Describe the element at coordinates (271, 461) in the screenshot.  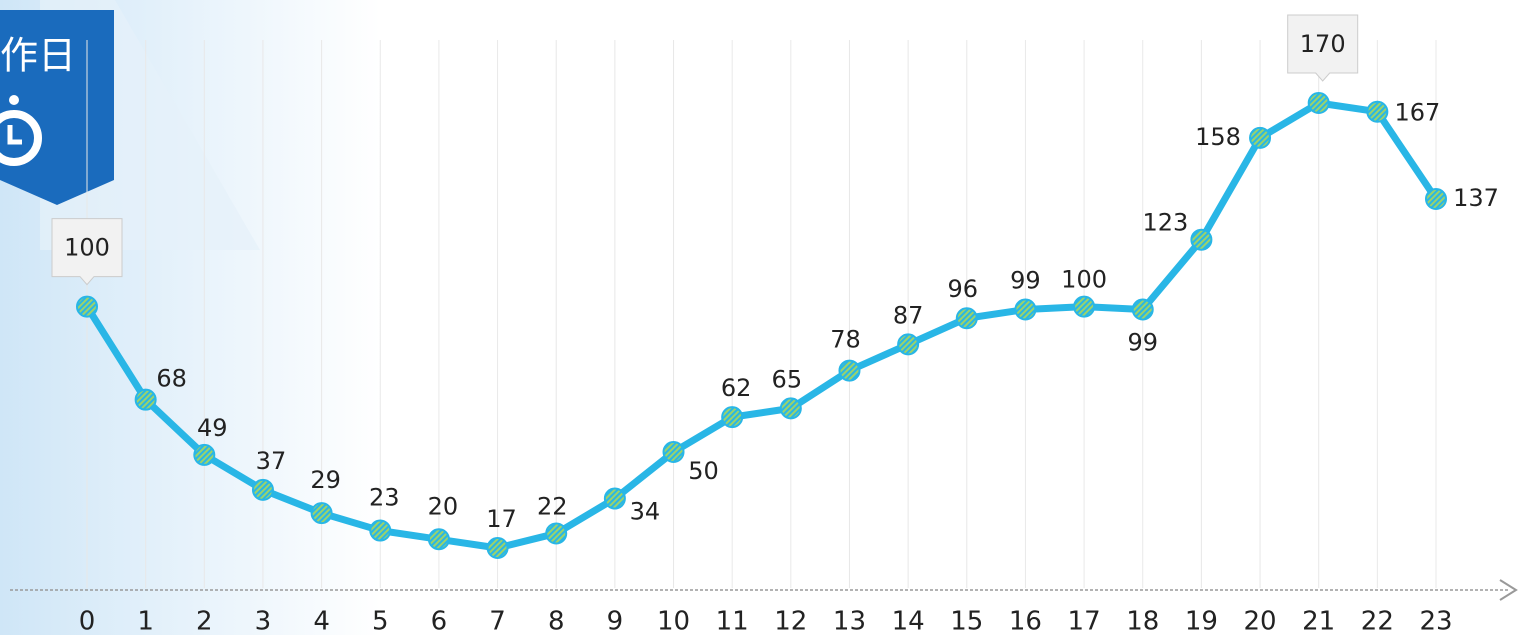
I see `data-label: 37` at that location.